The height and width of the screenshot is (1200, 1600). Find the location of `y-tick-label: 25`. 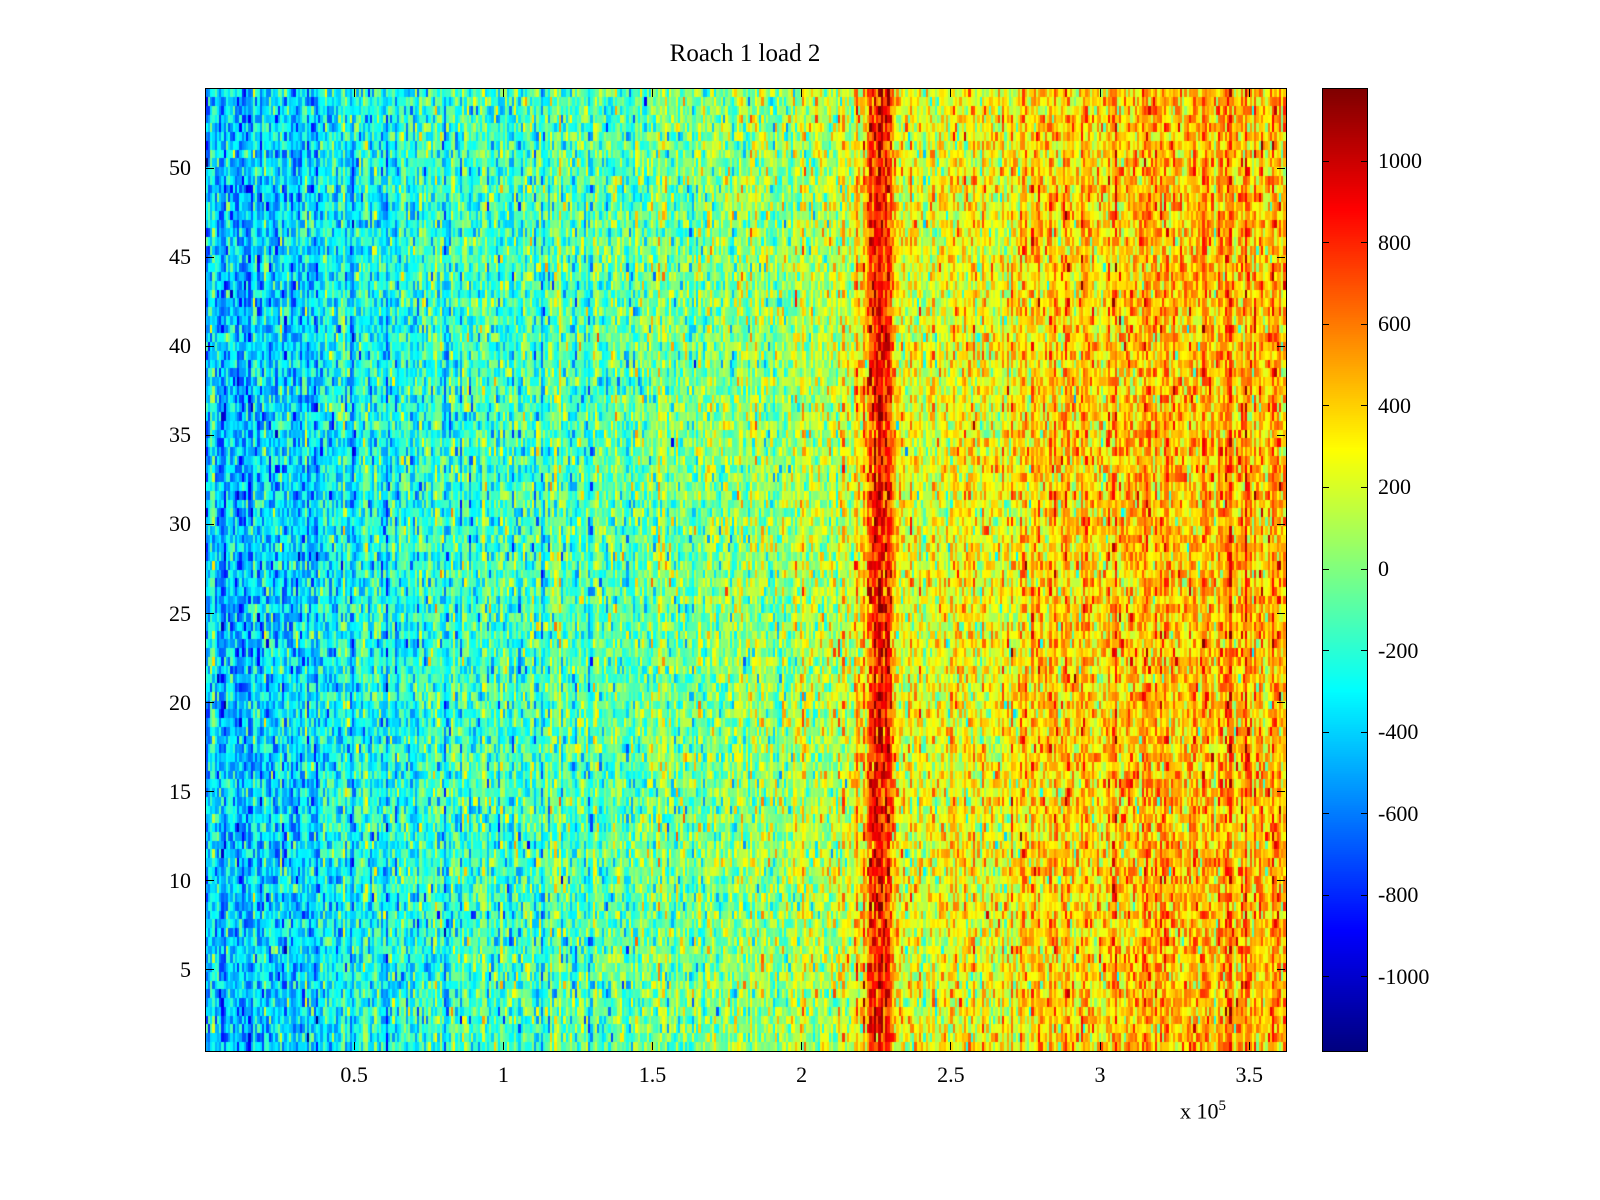

y-tick-label: 25 is located at coordinates (180, 613).